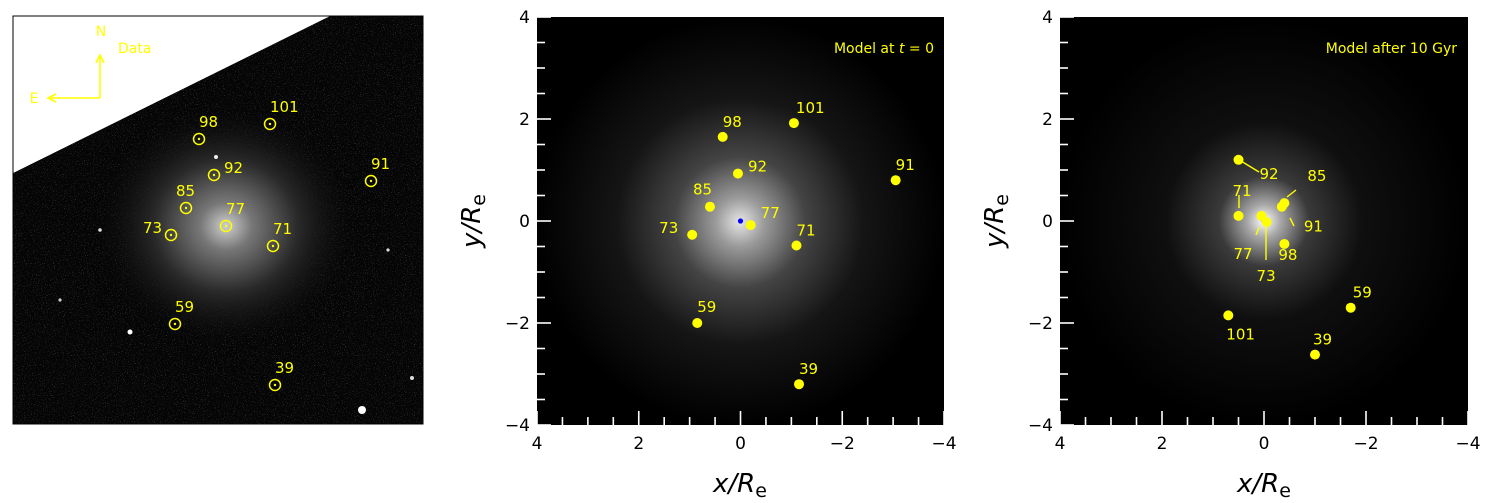 The width and height of the screenshot is (1485, 503). What do you see at coordinates (152, 228) in the screenshot?
I see `marker-label-73: 73` at bounding box center [152, 228].